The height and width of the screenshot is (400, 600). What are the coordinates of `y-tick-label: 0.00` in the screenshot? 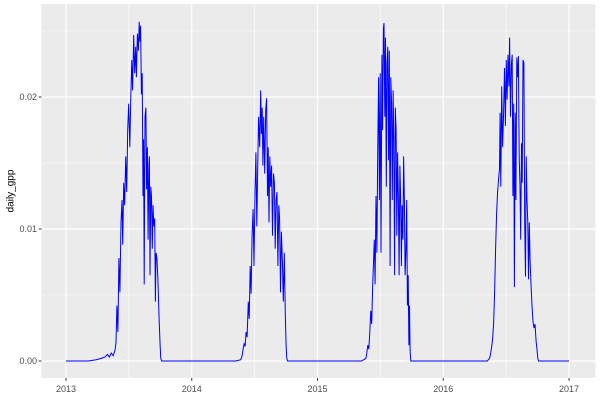 It's located at (28, 361).